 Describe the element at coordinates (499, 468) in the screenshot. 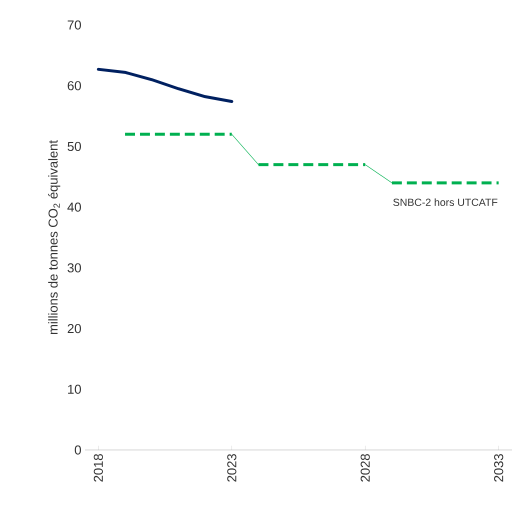

I see `x-tick-label: 2033` at that location.